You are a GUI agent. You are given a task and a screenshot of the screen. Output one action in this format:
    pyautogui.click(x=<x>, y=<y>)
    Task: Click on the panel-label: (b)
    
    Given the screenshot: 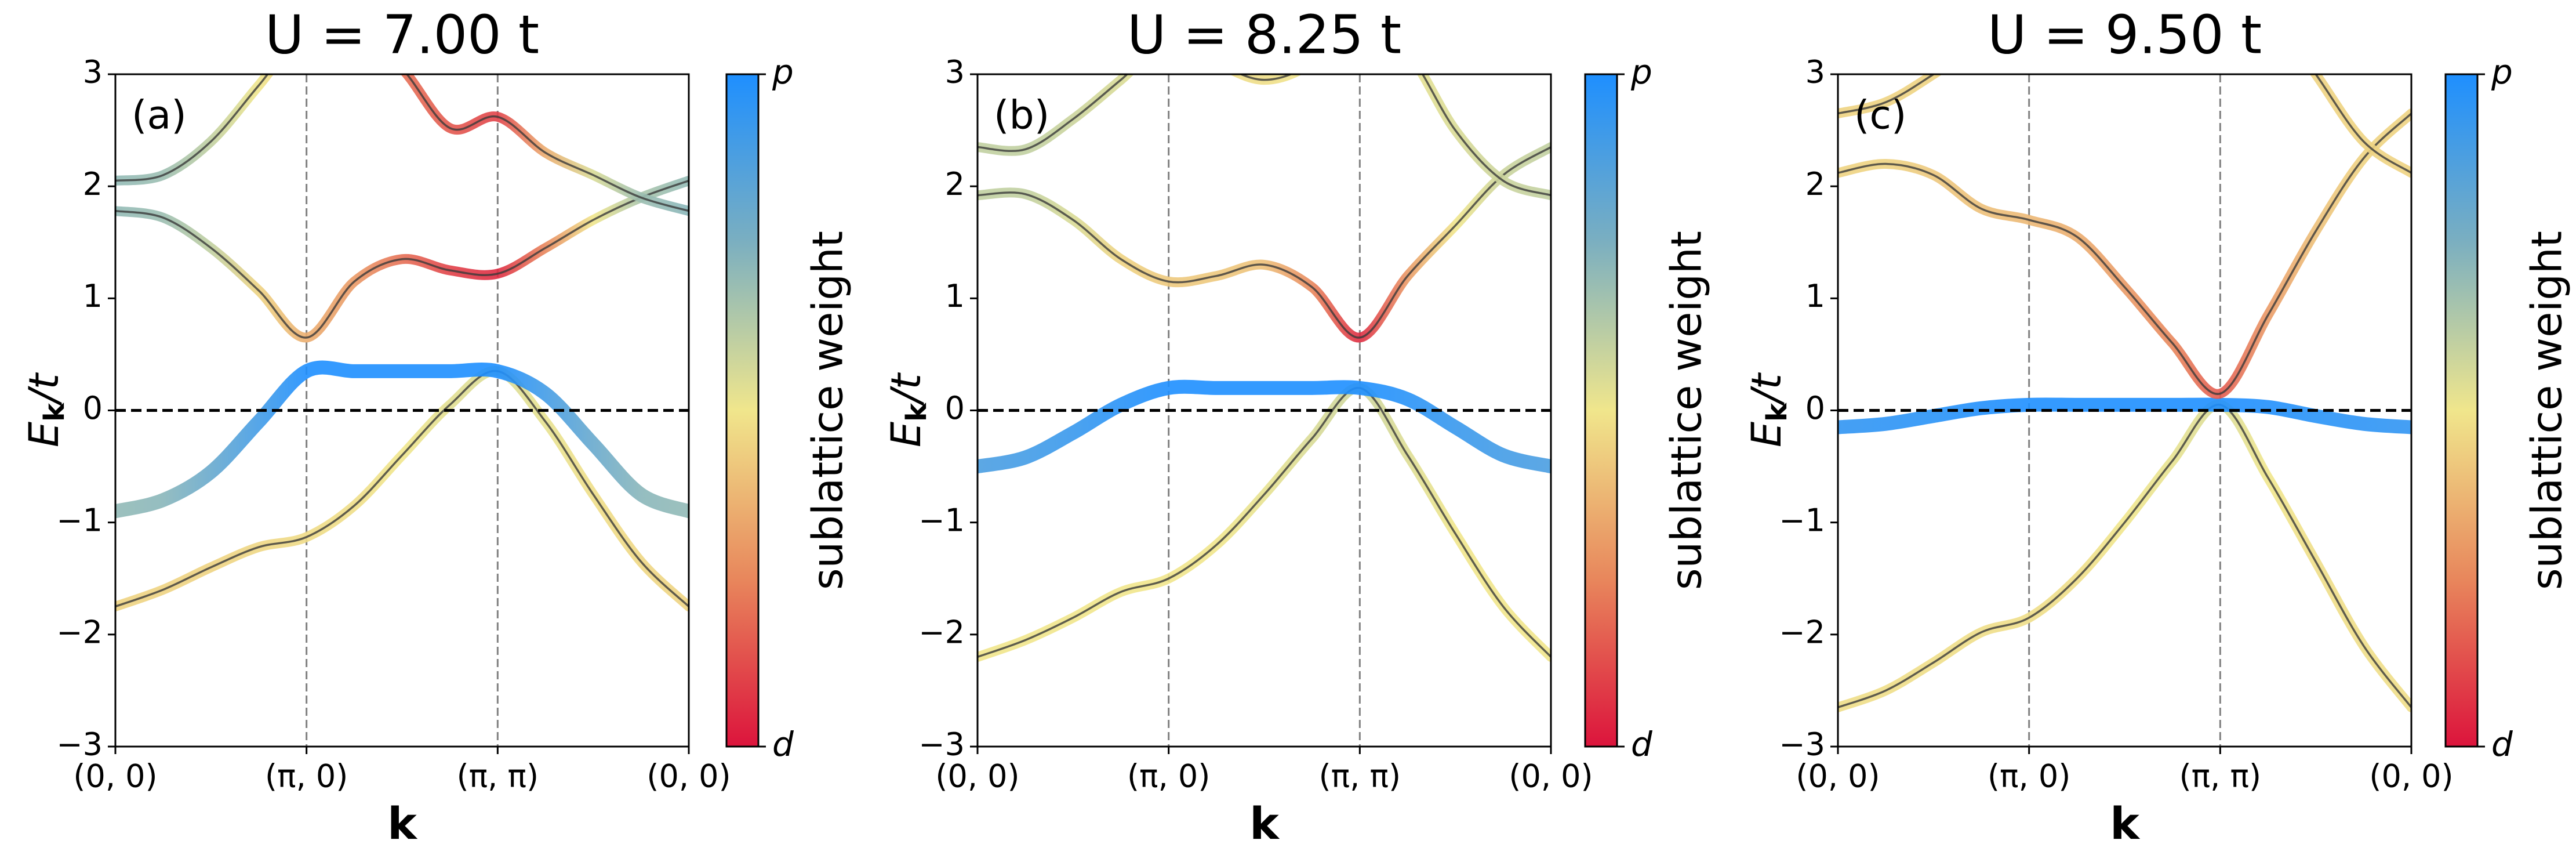 What is the action you would take?
    pyautogui.click(x=1021, y=116)
    